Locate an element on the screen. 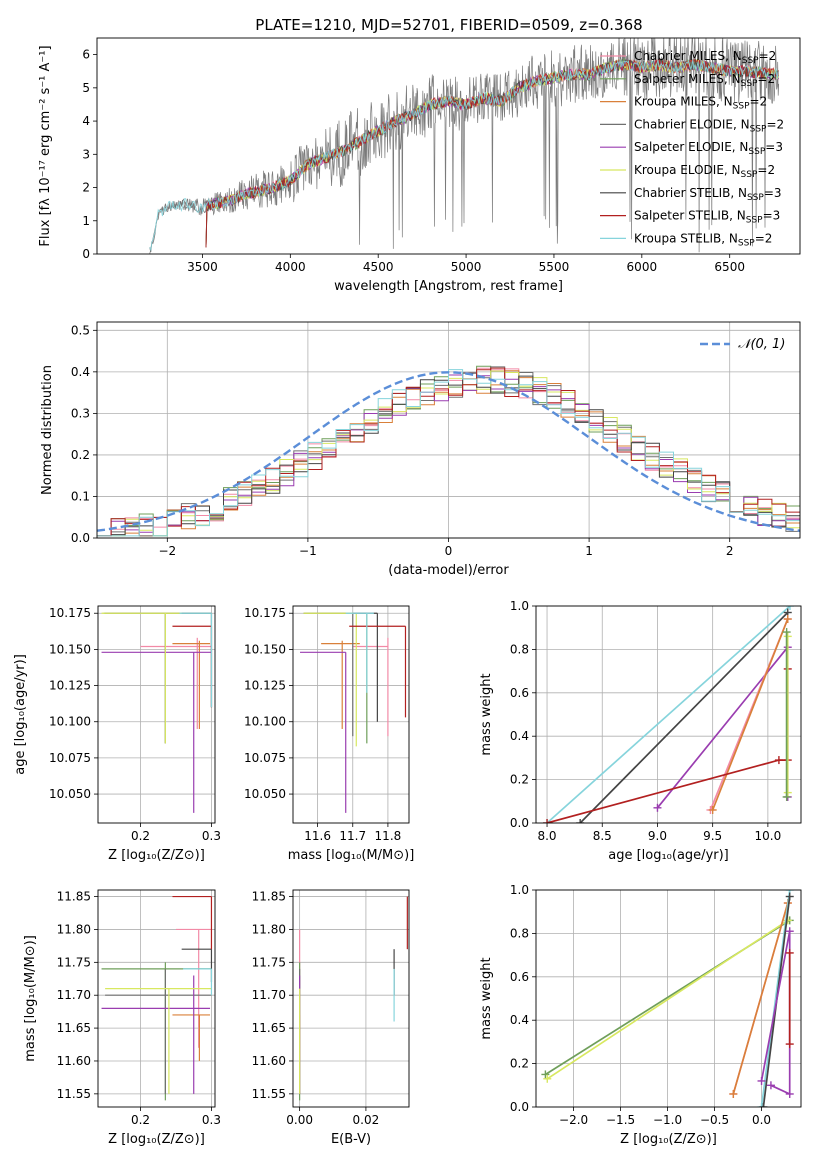 The height and width of the screenshot is (1170, 819). x-tick-label: 1 is located at coordinates (589, 551).